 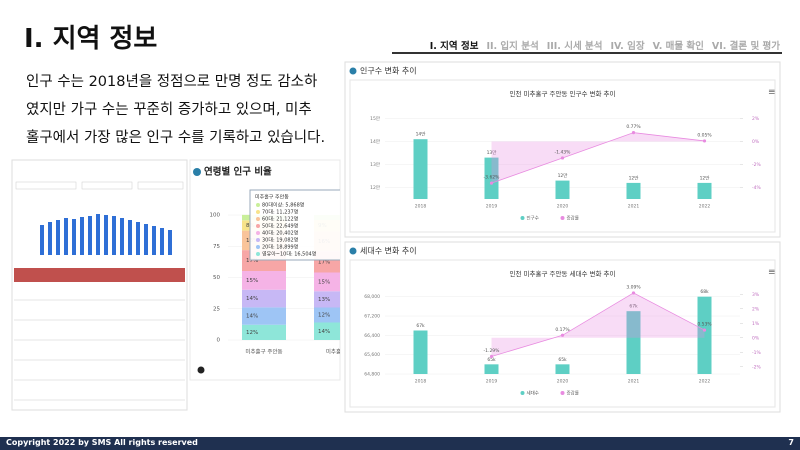 What do you see at coordinates (280, 240) in the screenshot?
I see `tooltip-line: 30대: 19,082명` at bounding box center [280, 240].